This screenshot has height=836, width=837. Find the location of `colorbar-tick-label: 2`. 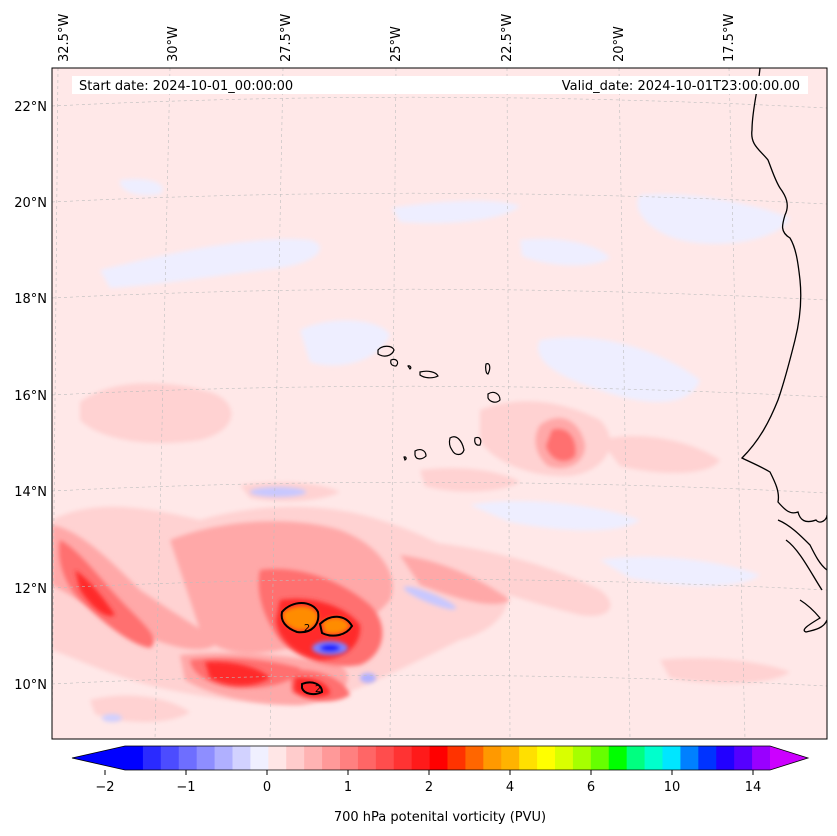

colorbar-tick-label: 2 is located at coordinates (429, 787).